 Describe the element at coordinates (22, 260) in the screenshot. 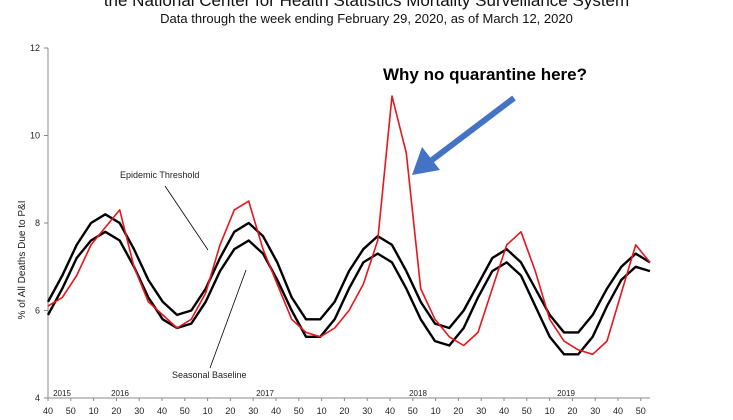

I see `y-axis-label: % of All Deaths Due to P&I` at that location.